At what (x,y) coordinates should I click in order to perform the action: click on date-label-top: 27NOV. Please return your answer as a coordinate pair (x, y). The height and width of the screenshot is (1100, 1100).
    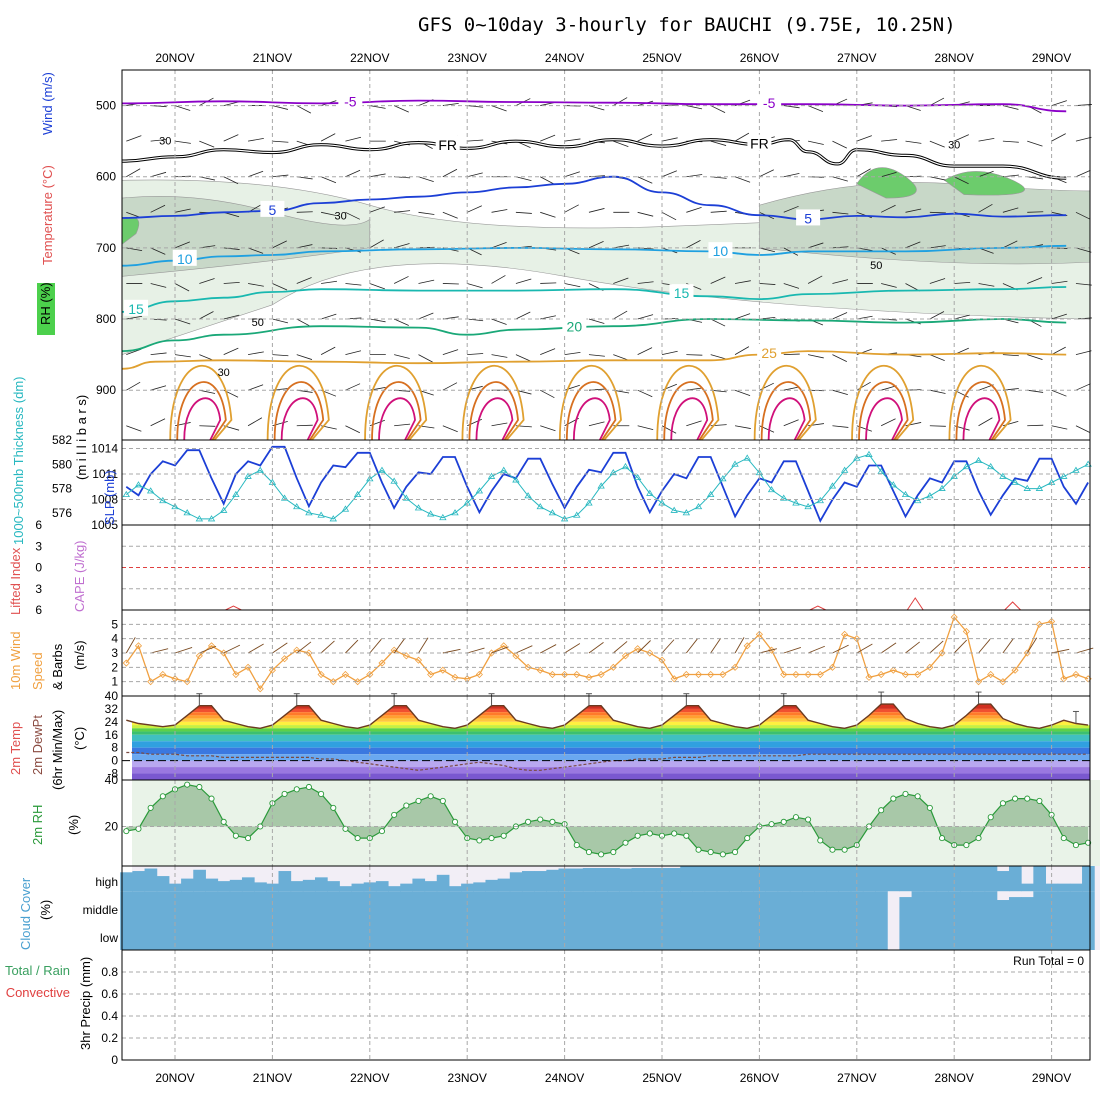
    Looking at the image, I should click on (856, 58).